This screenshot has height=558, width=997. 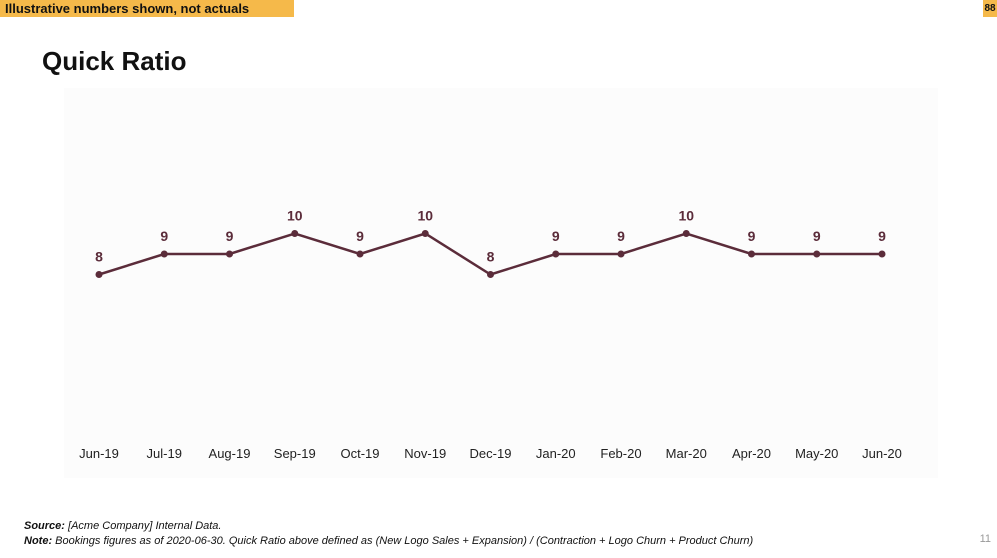 What do you see at coordinates (985, 539) in the screenshot?
I see `page-number: 11` at bounding box center [985, 539].